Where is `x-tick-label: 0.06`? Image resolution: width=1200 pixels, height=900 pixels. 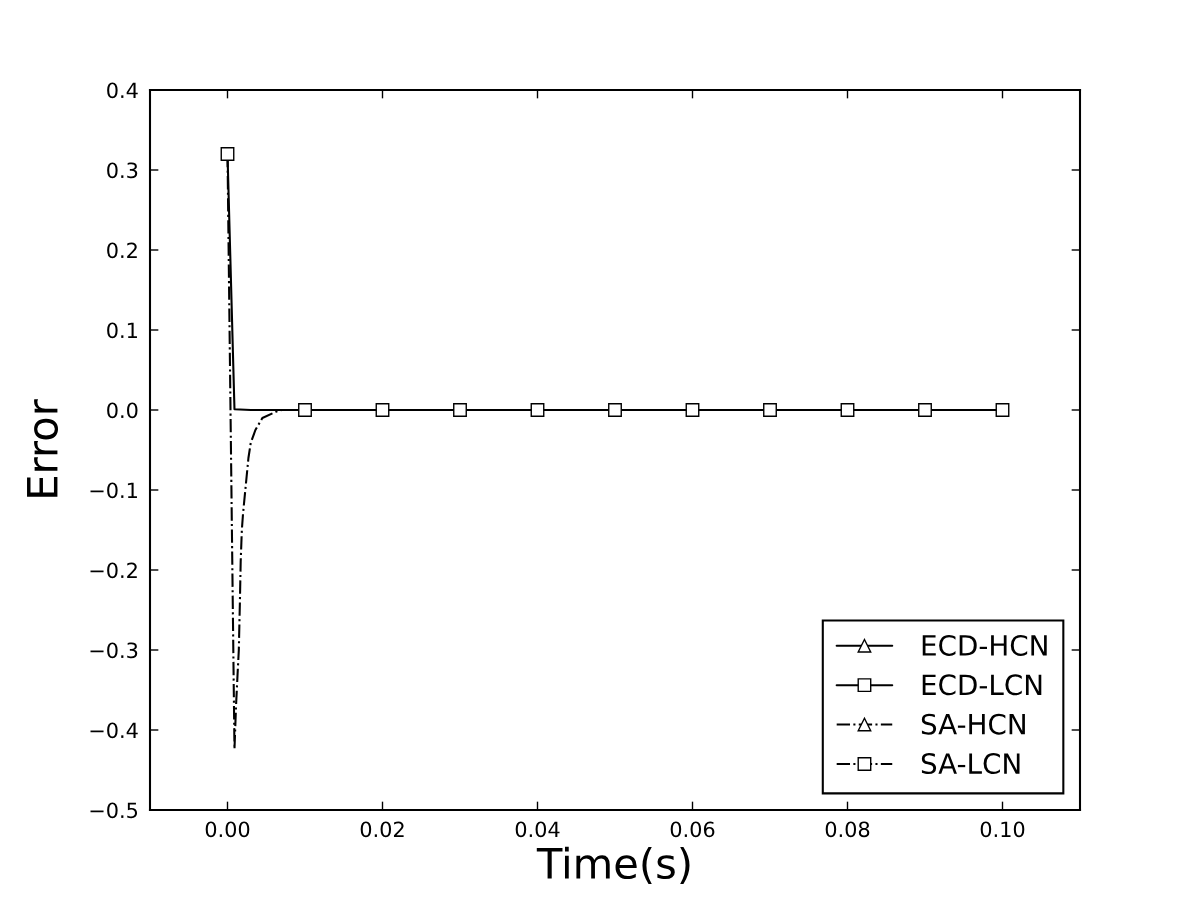
x-tick-label: 0.06 is located at coordinates (692, 829).